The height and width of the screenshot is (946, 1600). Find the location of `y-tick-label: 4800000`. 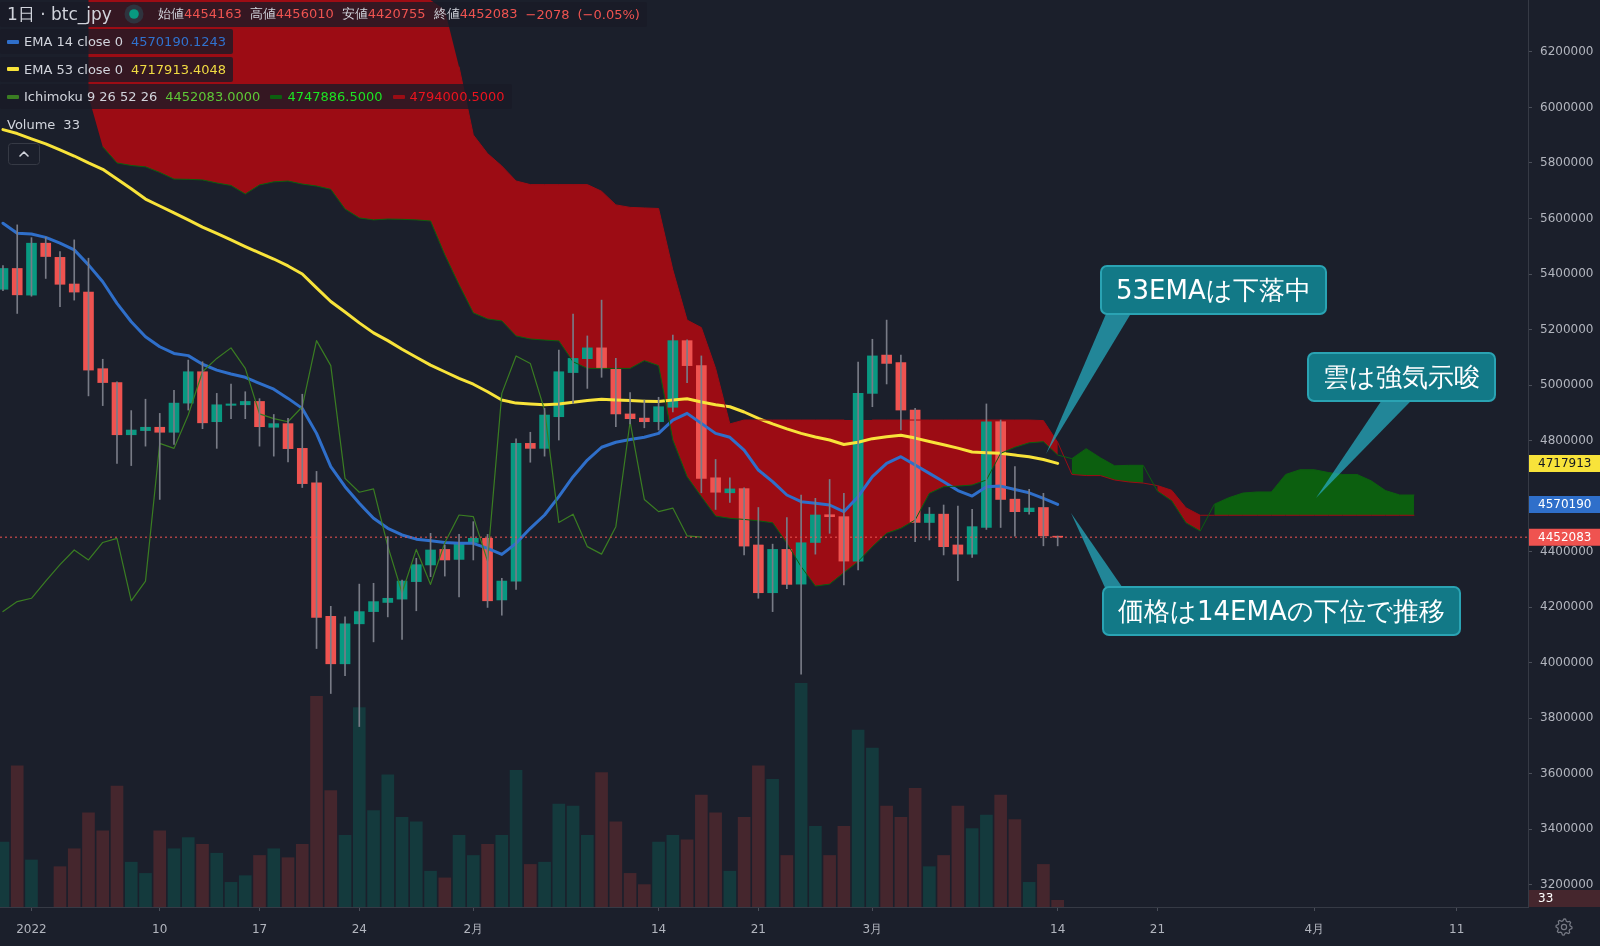

y-tick-label: 4800000 is located at coordinates (1567, 439).